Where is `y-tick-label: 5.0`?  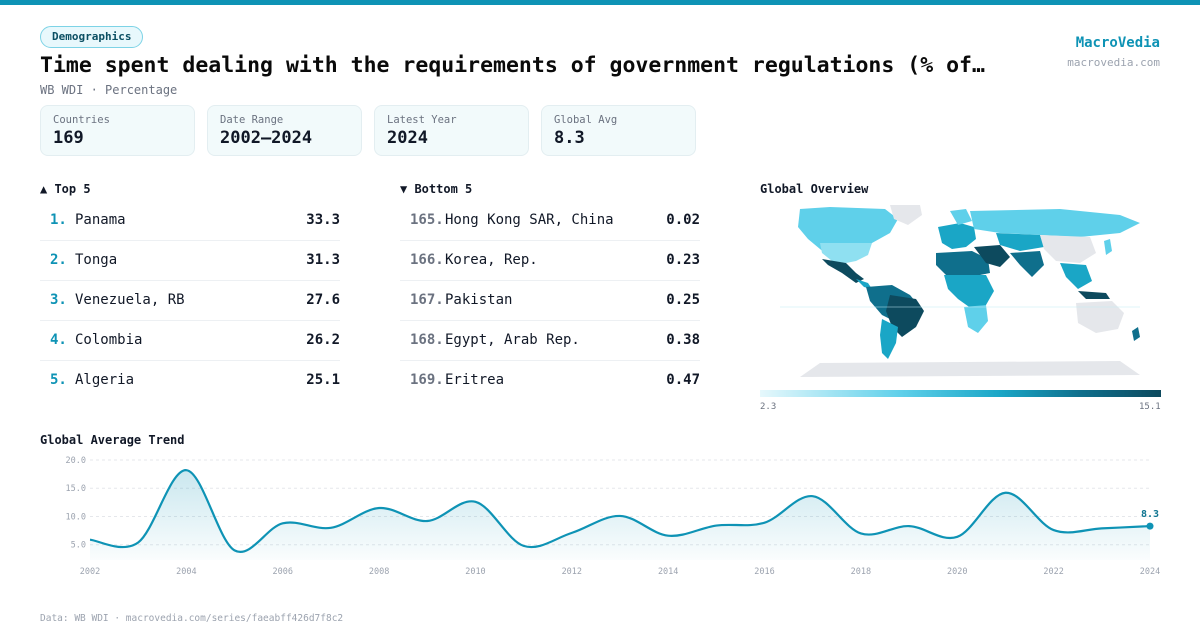 y-tick-label: 5.0 is located at coordinates (78, 546).